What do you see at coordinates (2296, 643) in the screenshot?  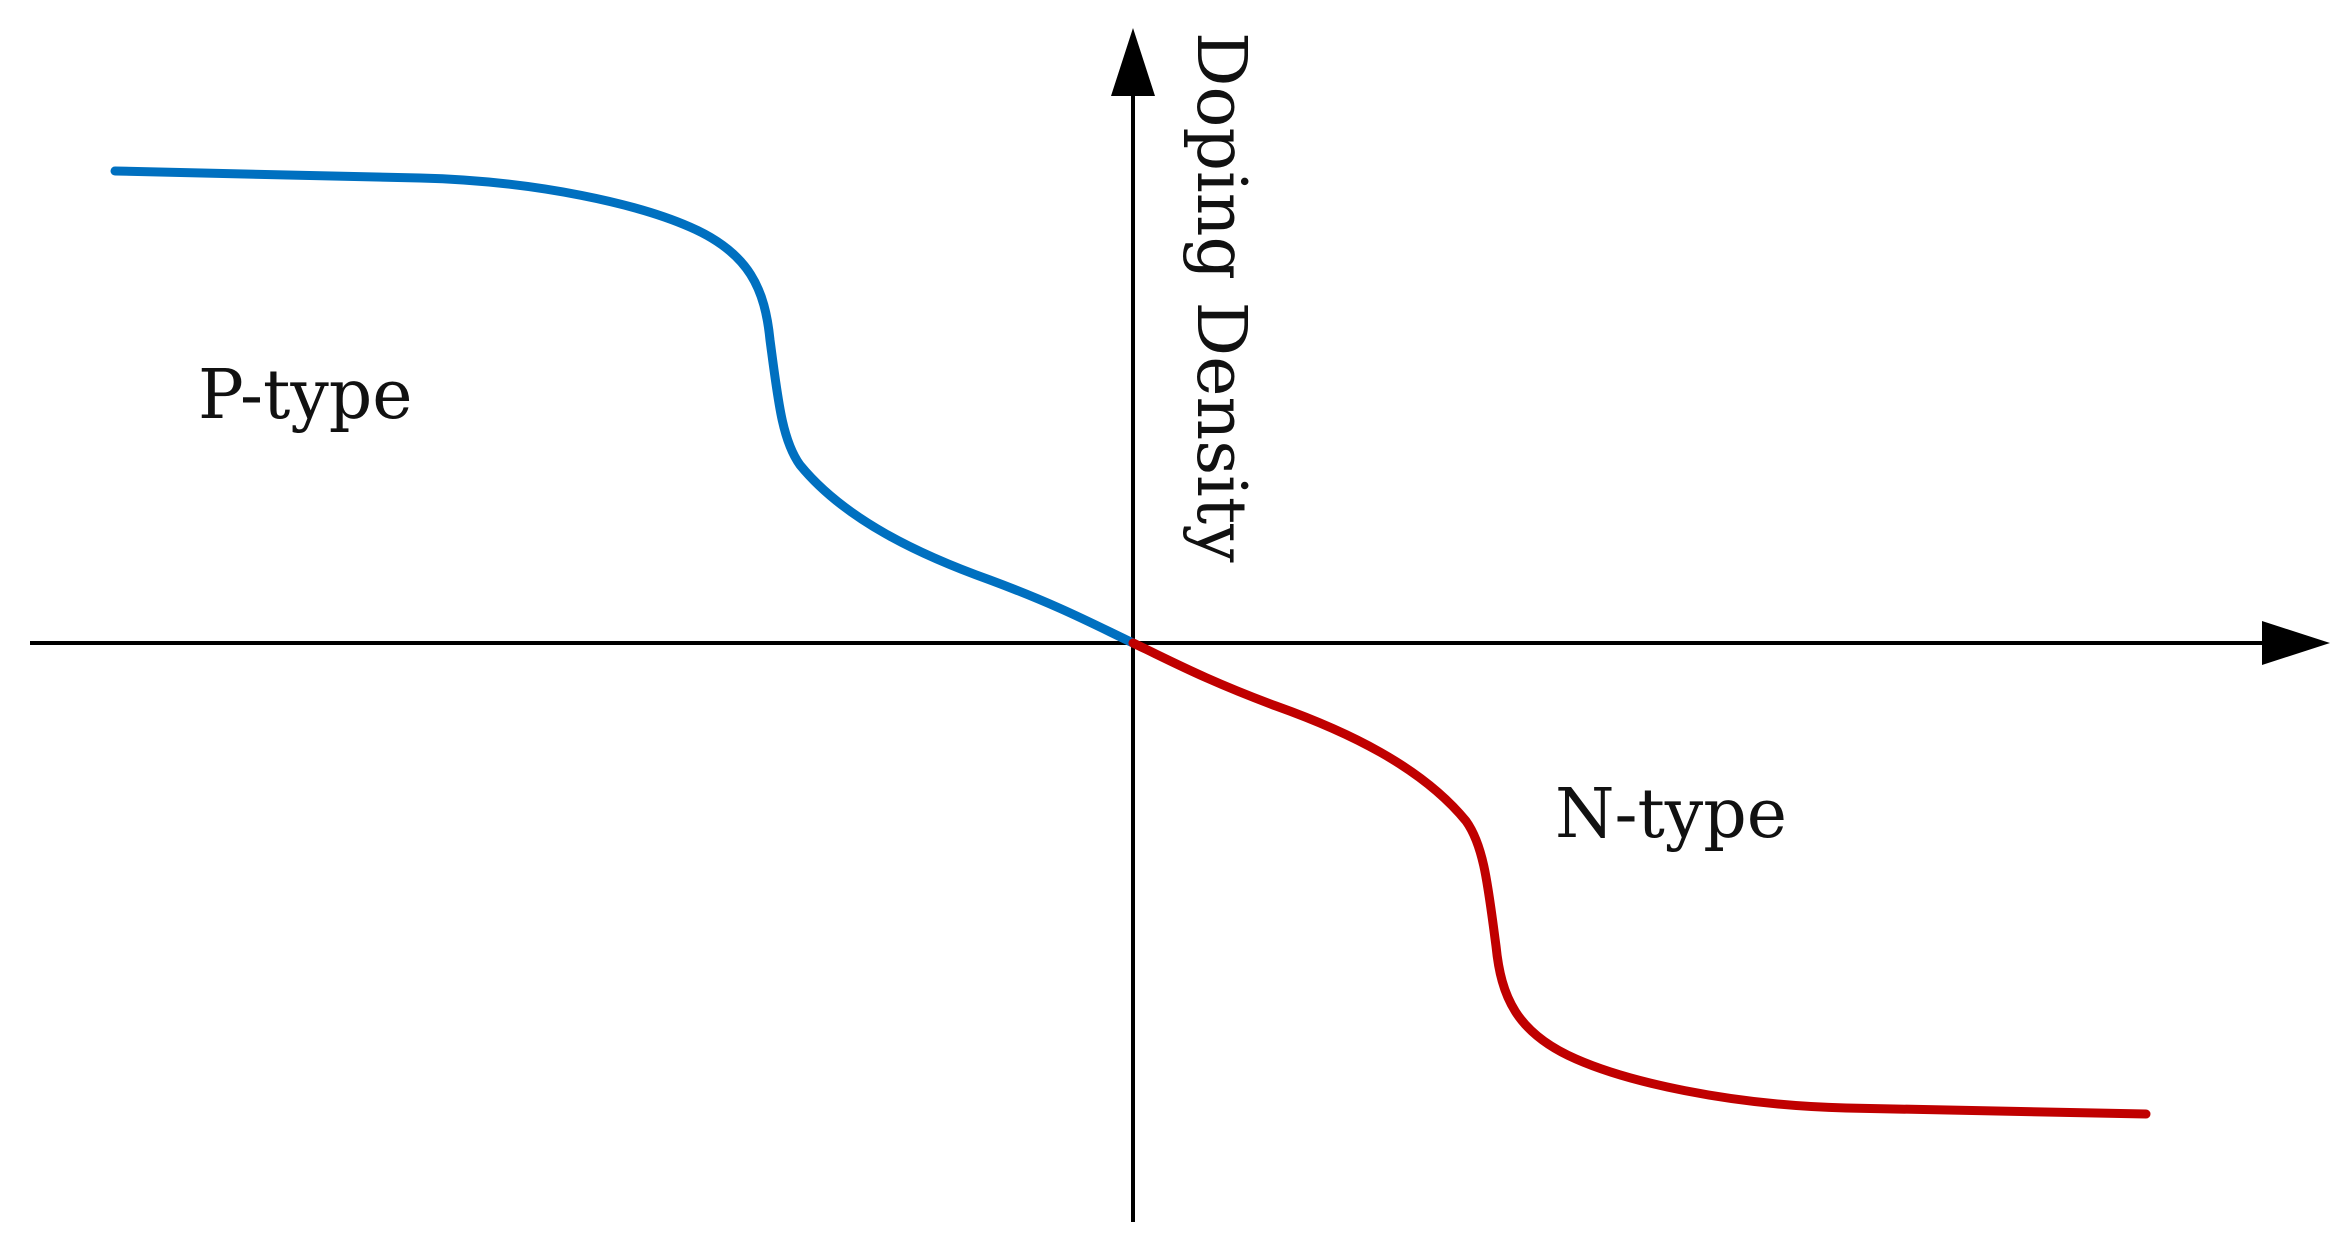 I see `x-axis-arrow` at bounding box center [2296, 643].